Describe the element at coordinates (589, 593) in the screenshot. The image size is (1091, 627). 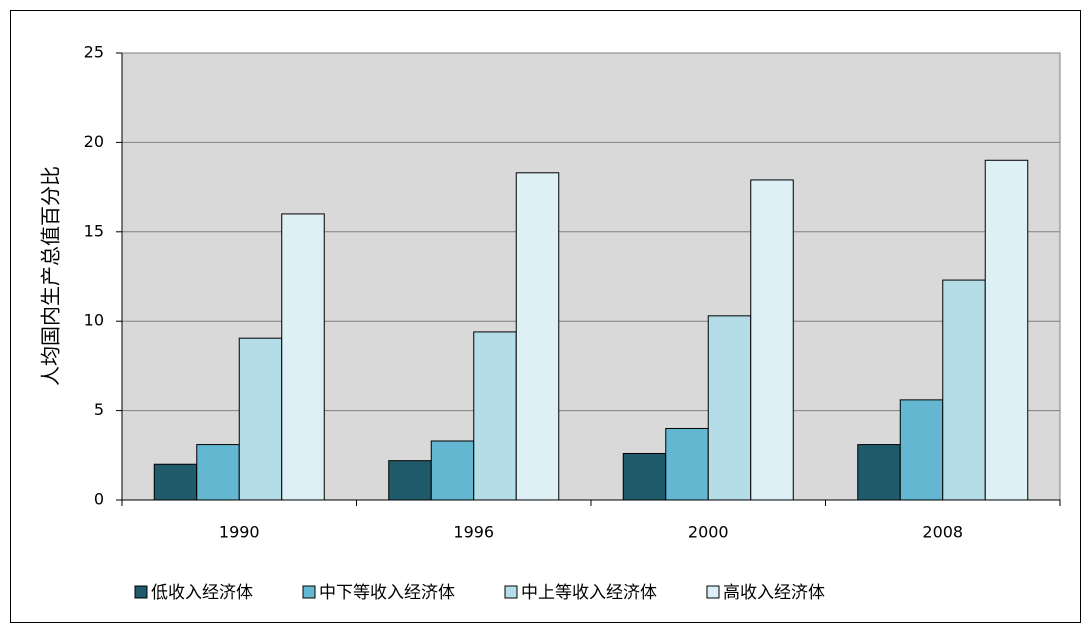
I see `legend-label: 中上等收入经济体` at that location.